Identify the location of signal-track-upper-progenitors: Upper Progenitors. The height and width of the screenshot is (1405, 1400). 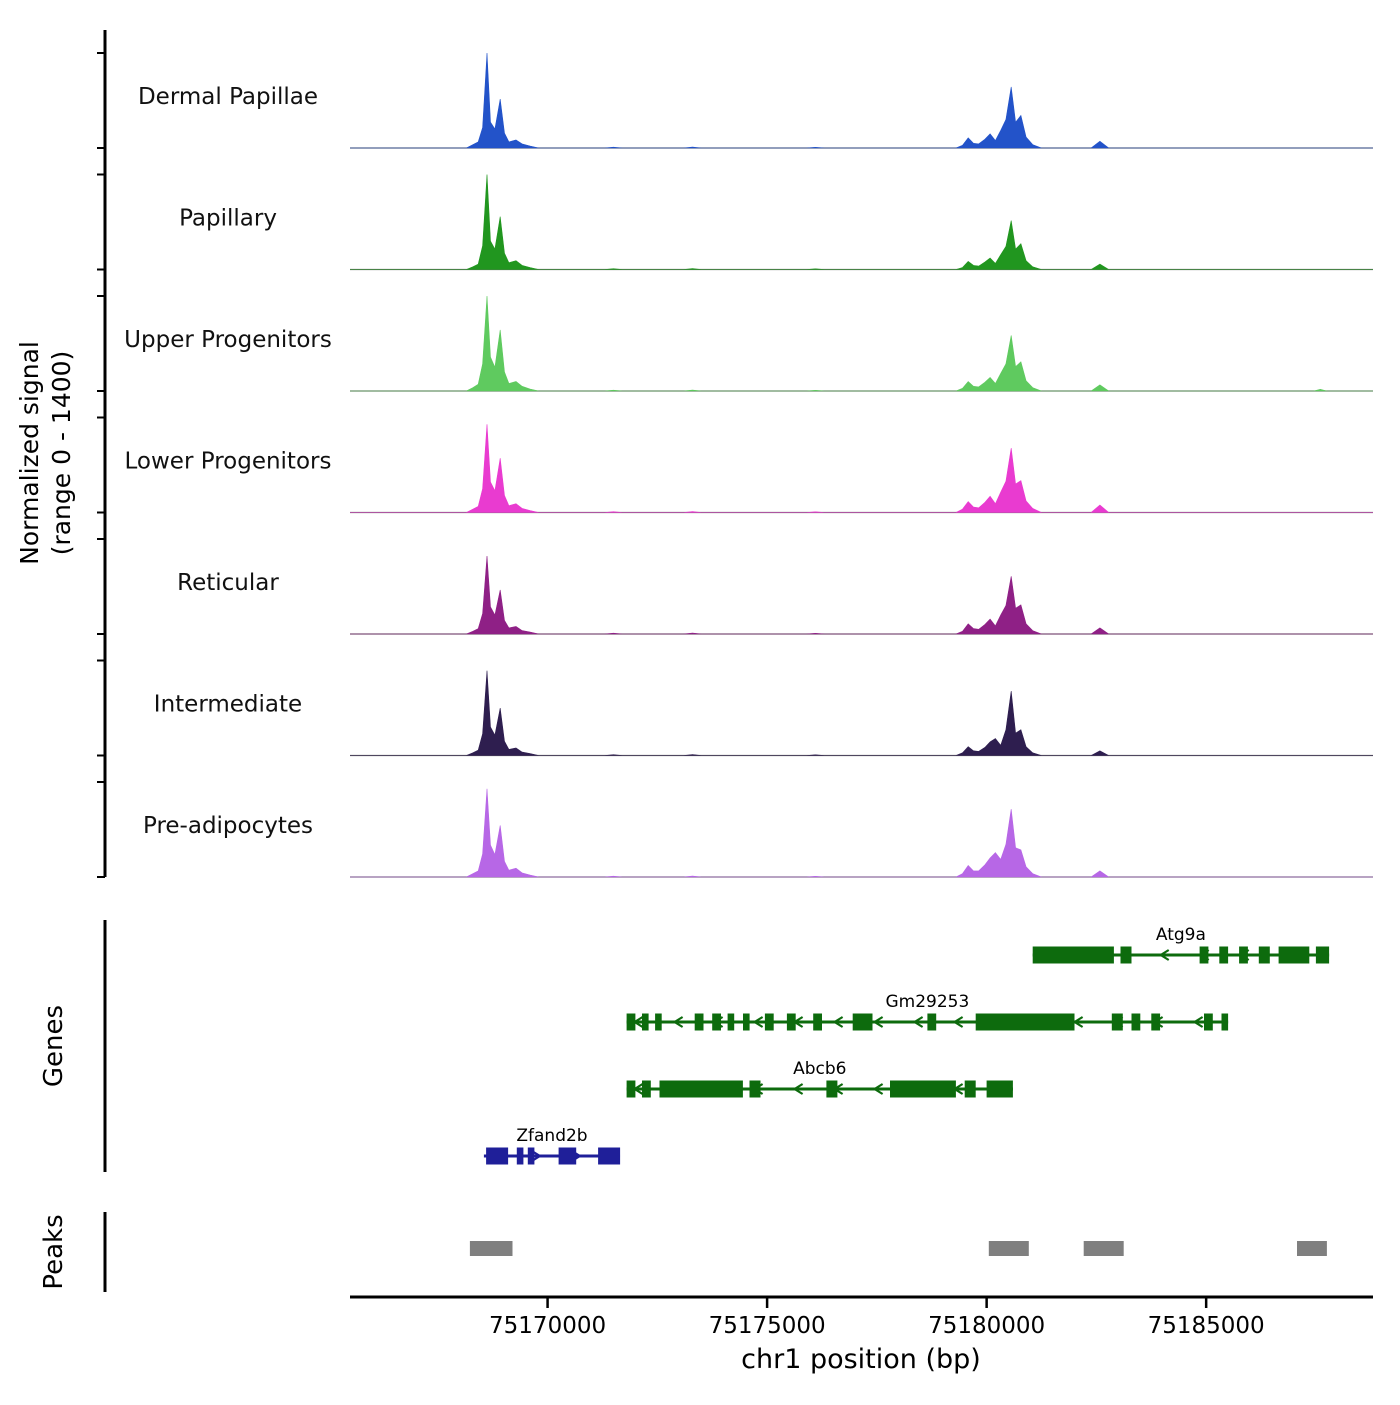
(735, 343).